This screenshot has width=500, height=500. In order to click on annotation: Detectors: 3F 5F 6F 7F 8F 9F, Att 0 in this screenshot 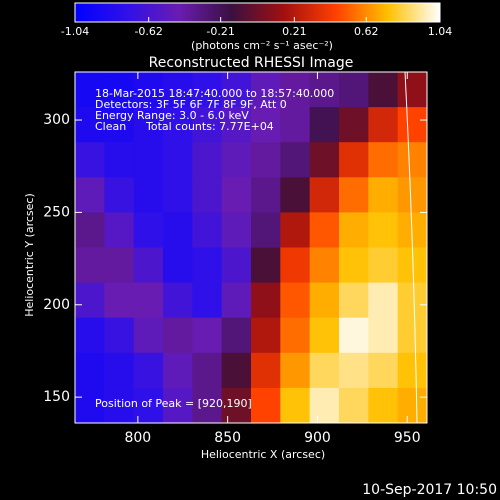, I will do `click(191, 104)`.